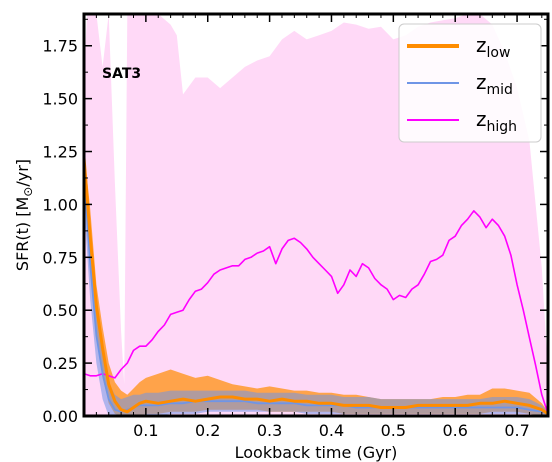 The height and width of the screenshot is (462, 552). I want to click on y-tick-label: 0.25, so click(60, 363).